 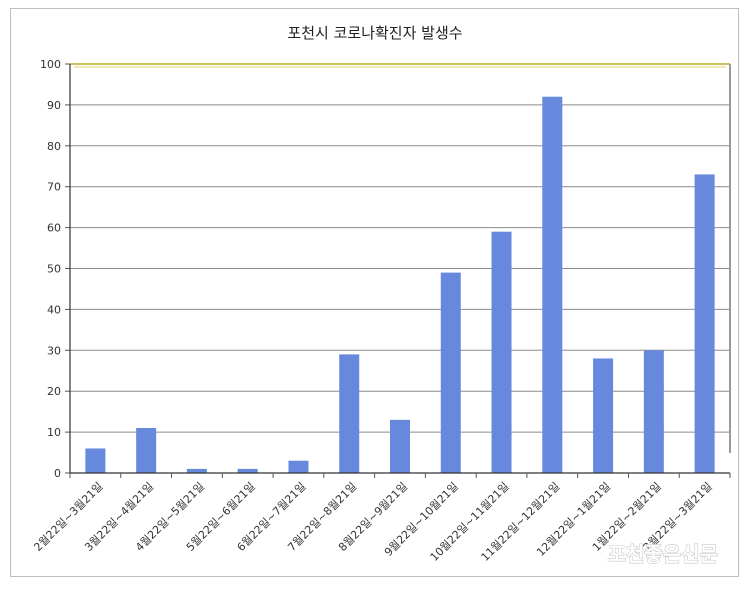 What do you see at coordinates (54, 391) in the screenshot?
I see `y-tick-label: 20` at bounding box center [54, 391].